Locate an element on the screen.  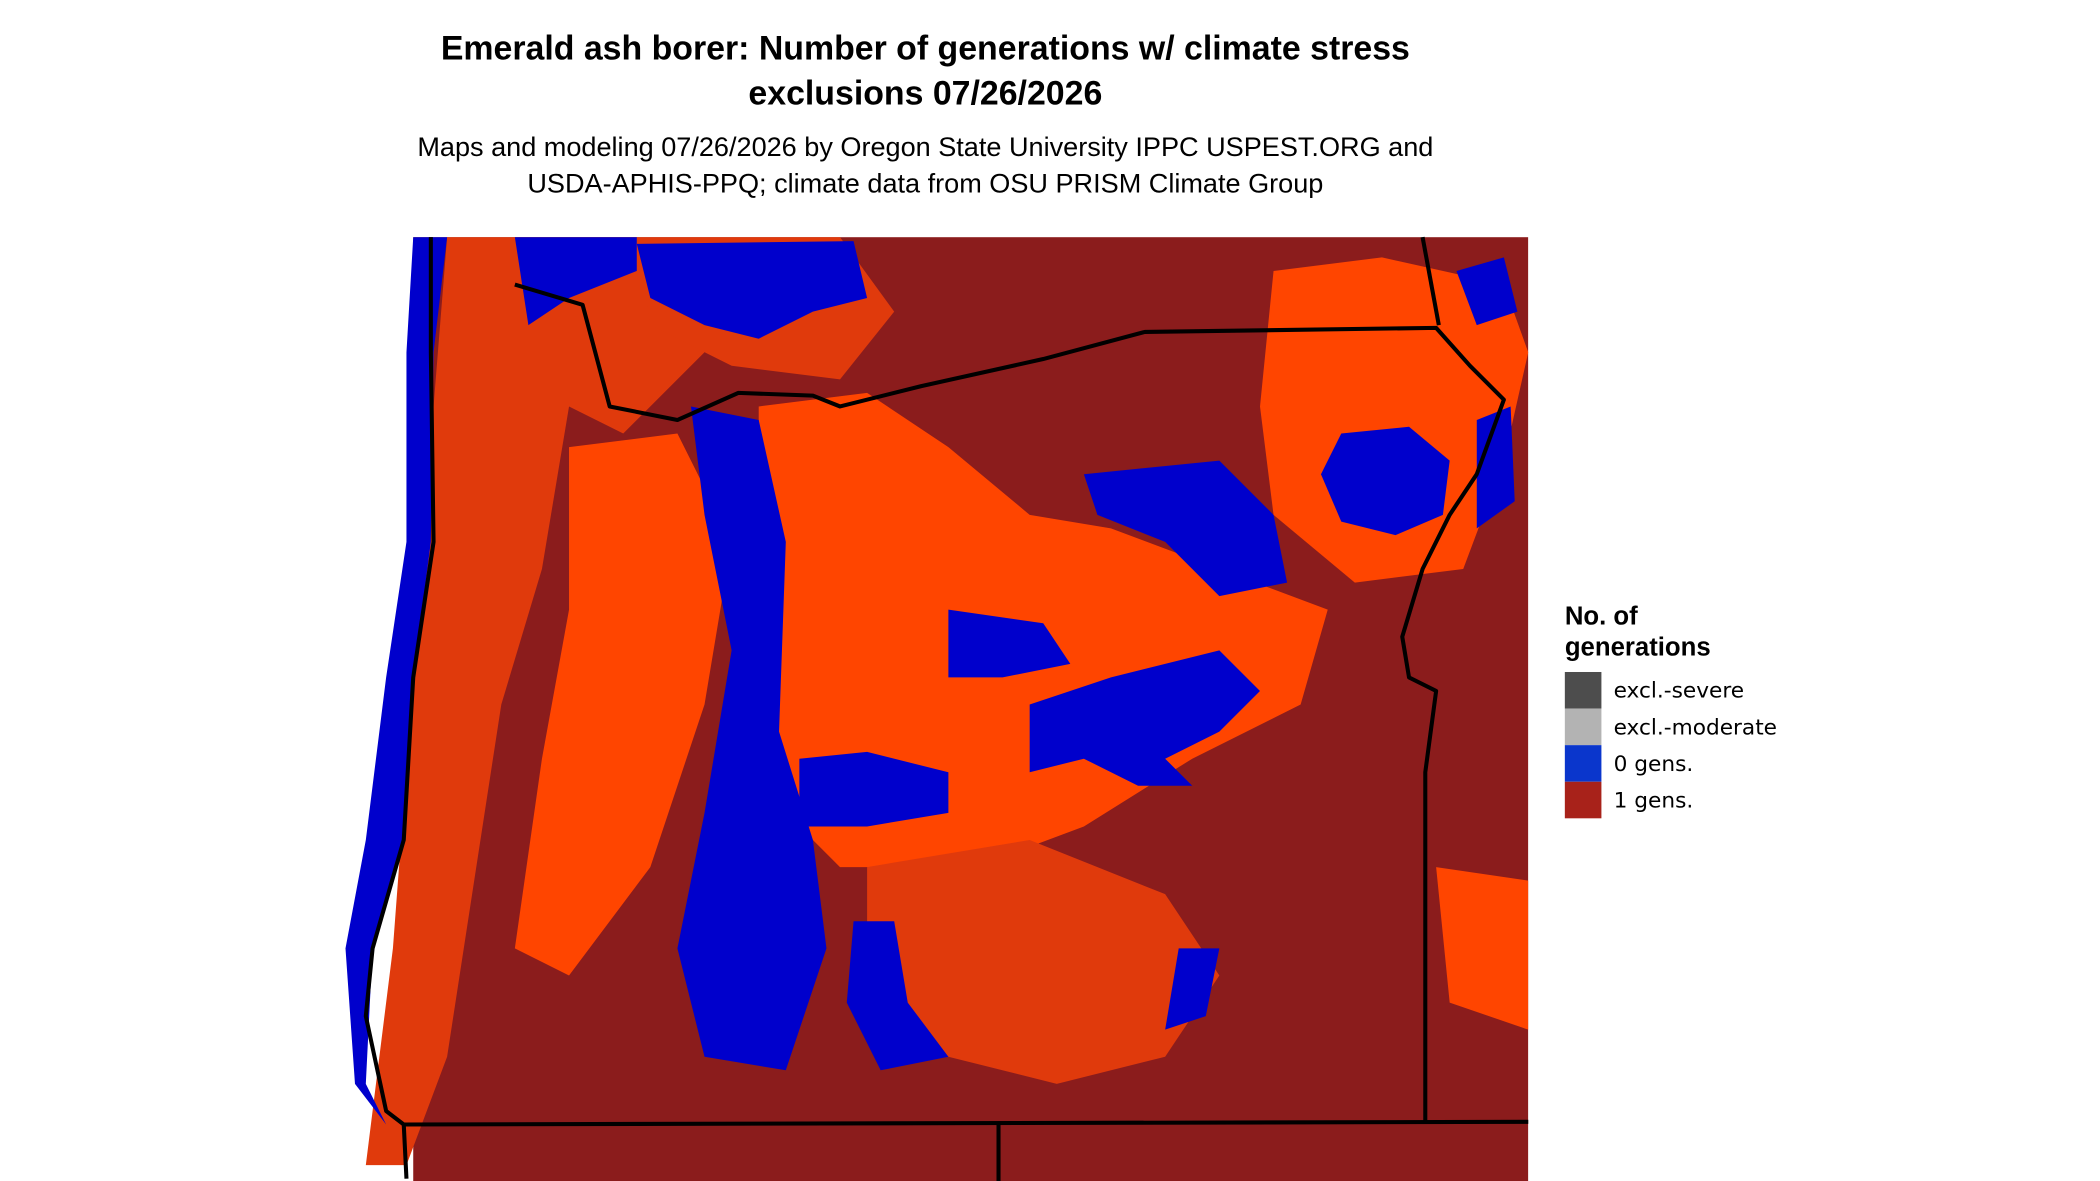
legend-label: excl.-severe is located at coordinates (1679, 691).